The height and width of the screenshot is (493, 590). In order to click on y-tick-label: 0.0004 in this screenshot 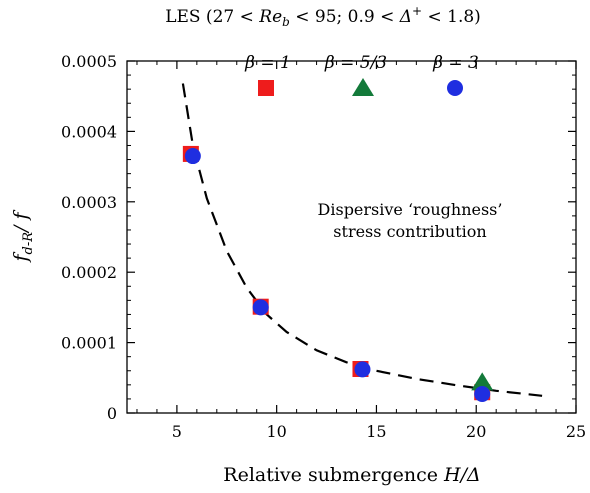, I will do `click(89, 131)`.